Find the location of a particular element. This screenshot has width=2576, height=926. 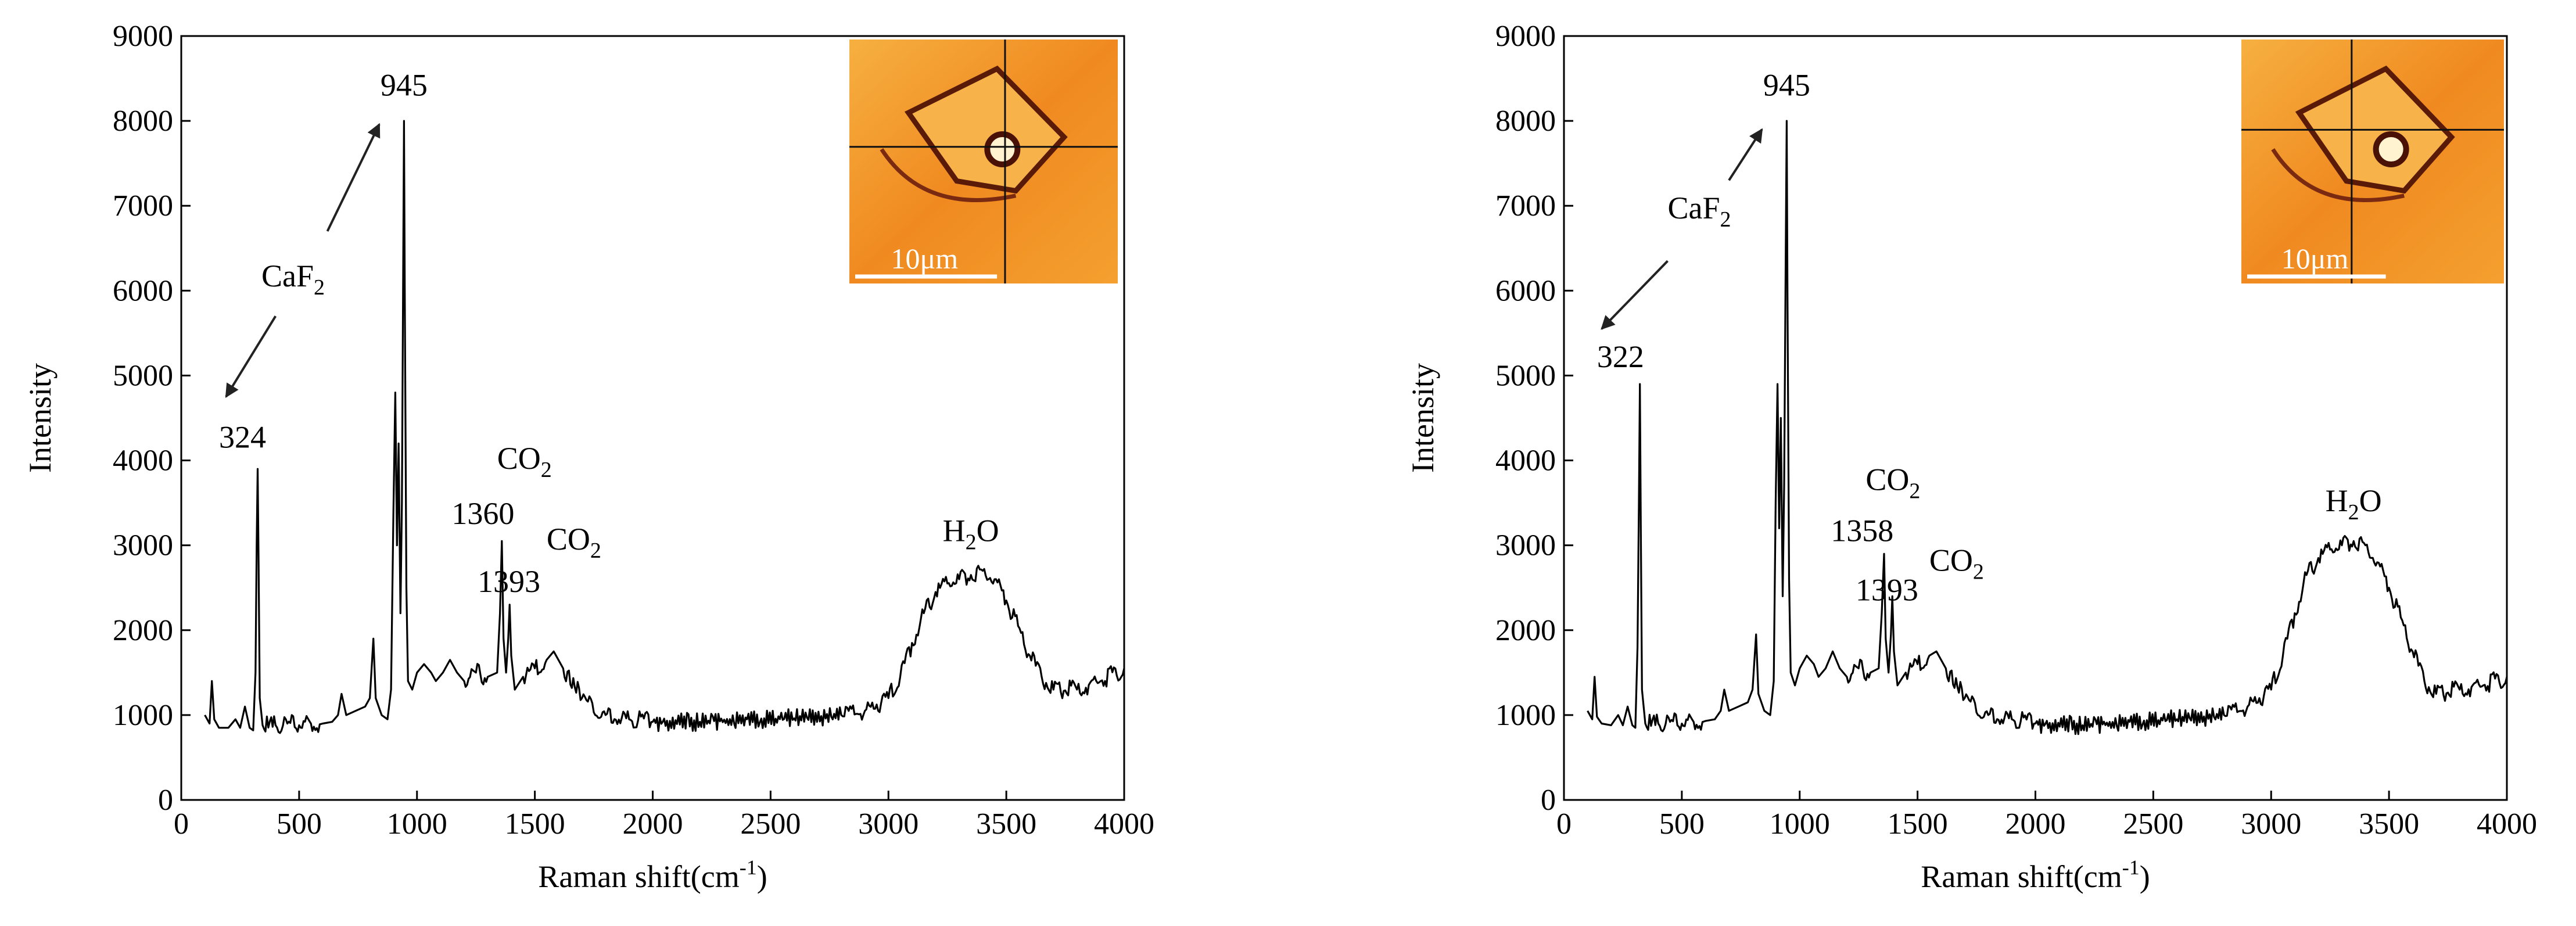

peak-label: H2O is located at coordinates (971, 533).